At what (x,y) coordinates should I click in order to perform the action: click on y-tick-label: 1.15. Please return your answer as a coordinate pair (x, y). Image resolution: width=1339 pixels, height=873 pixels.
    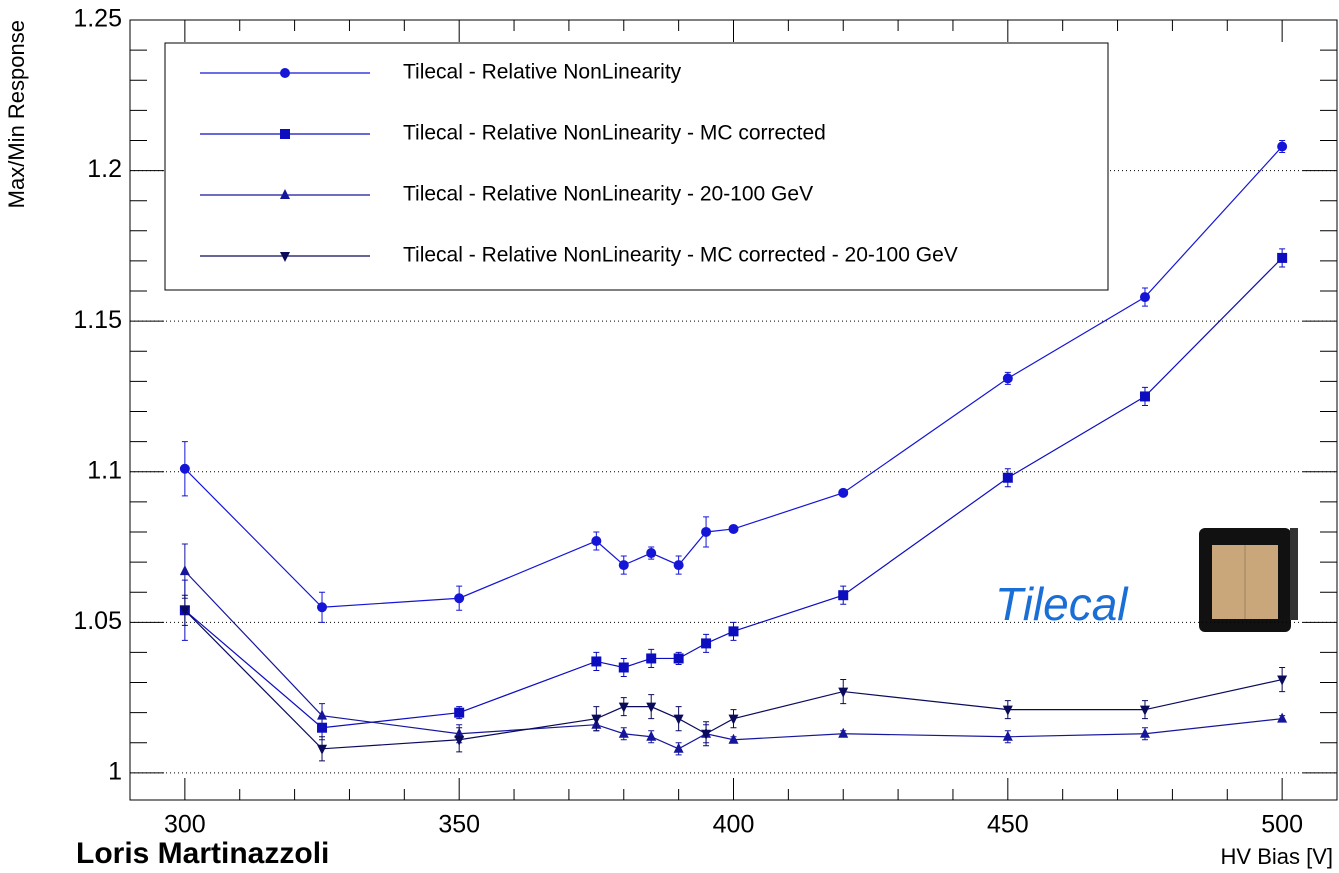
    Looking at the image, I should click on (97, 320).